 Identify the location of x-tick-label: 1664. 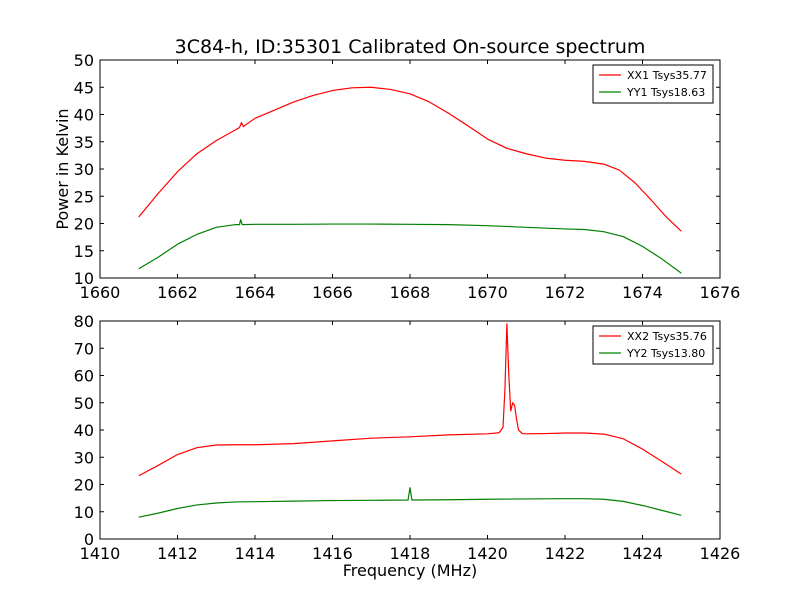
(255, 292).